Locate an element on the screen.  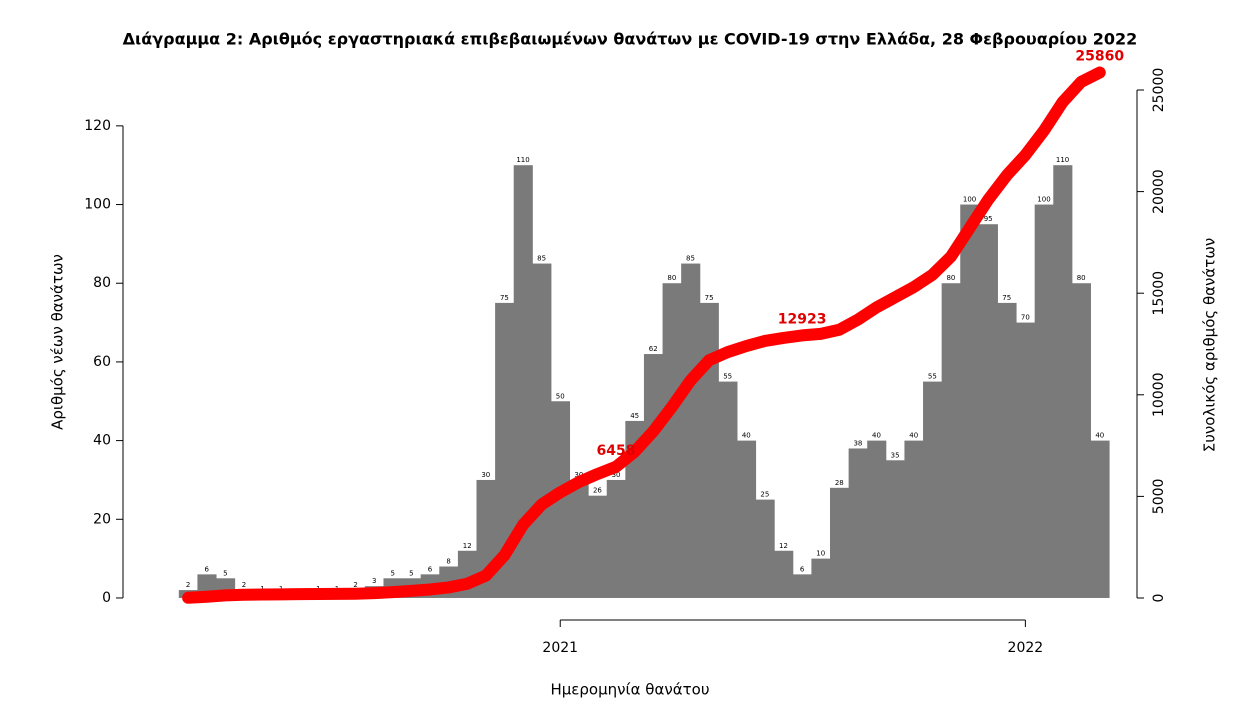
y2-tick-label: 15000 is located at coordinates (1159, 293).